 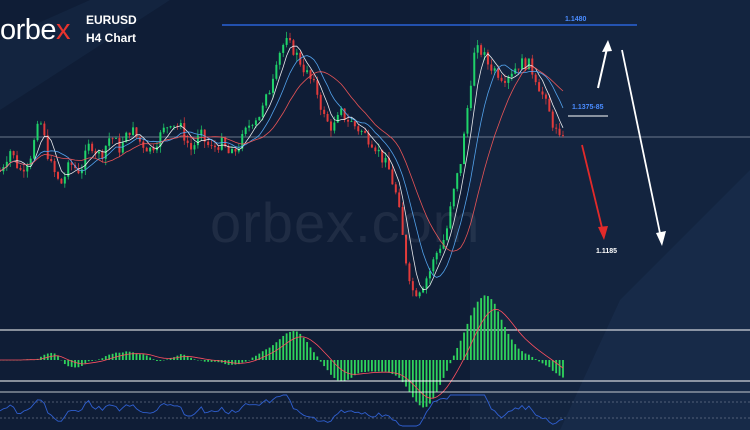 I want to click on timeframe-label: H4 Chart, so click(x=111, y=38).